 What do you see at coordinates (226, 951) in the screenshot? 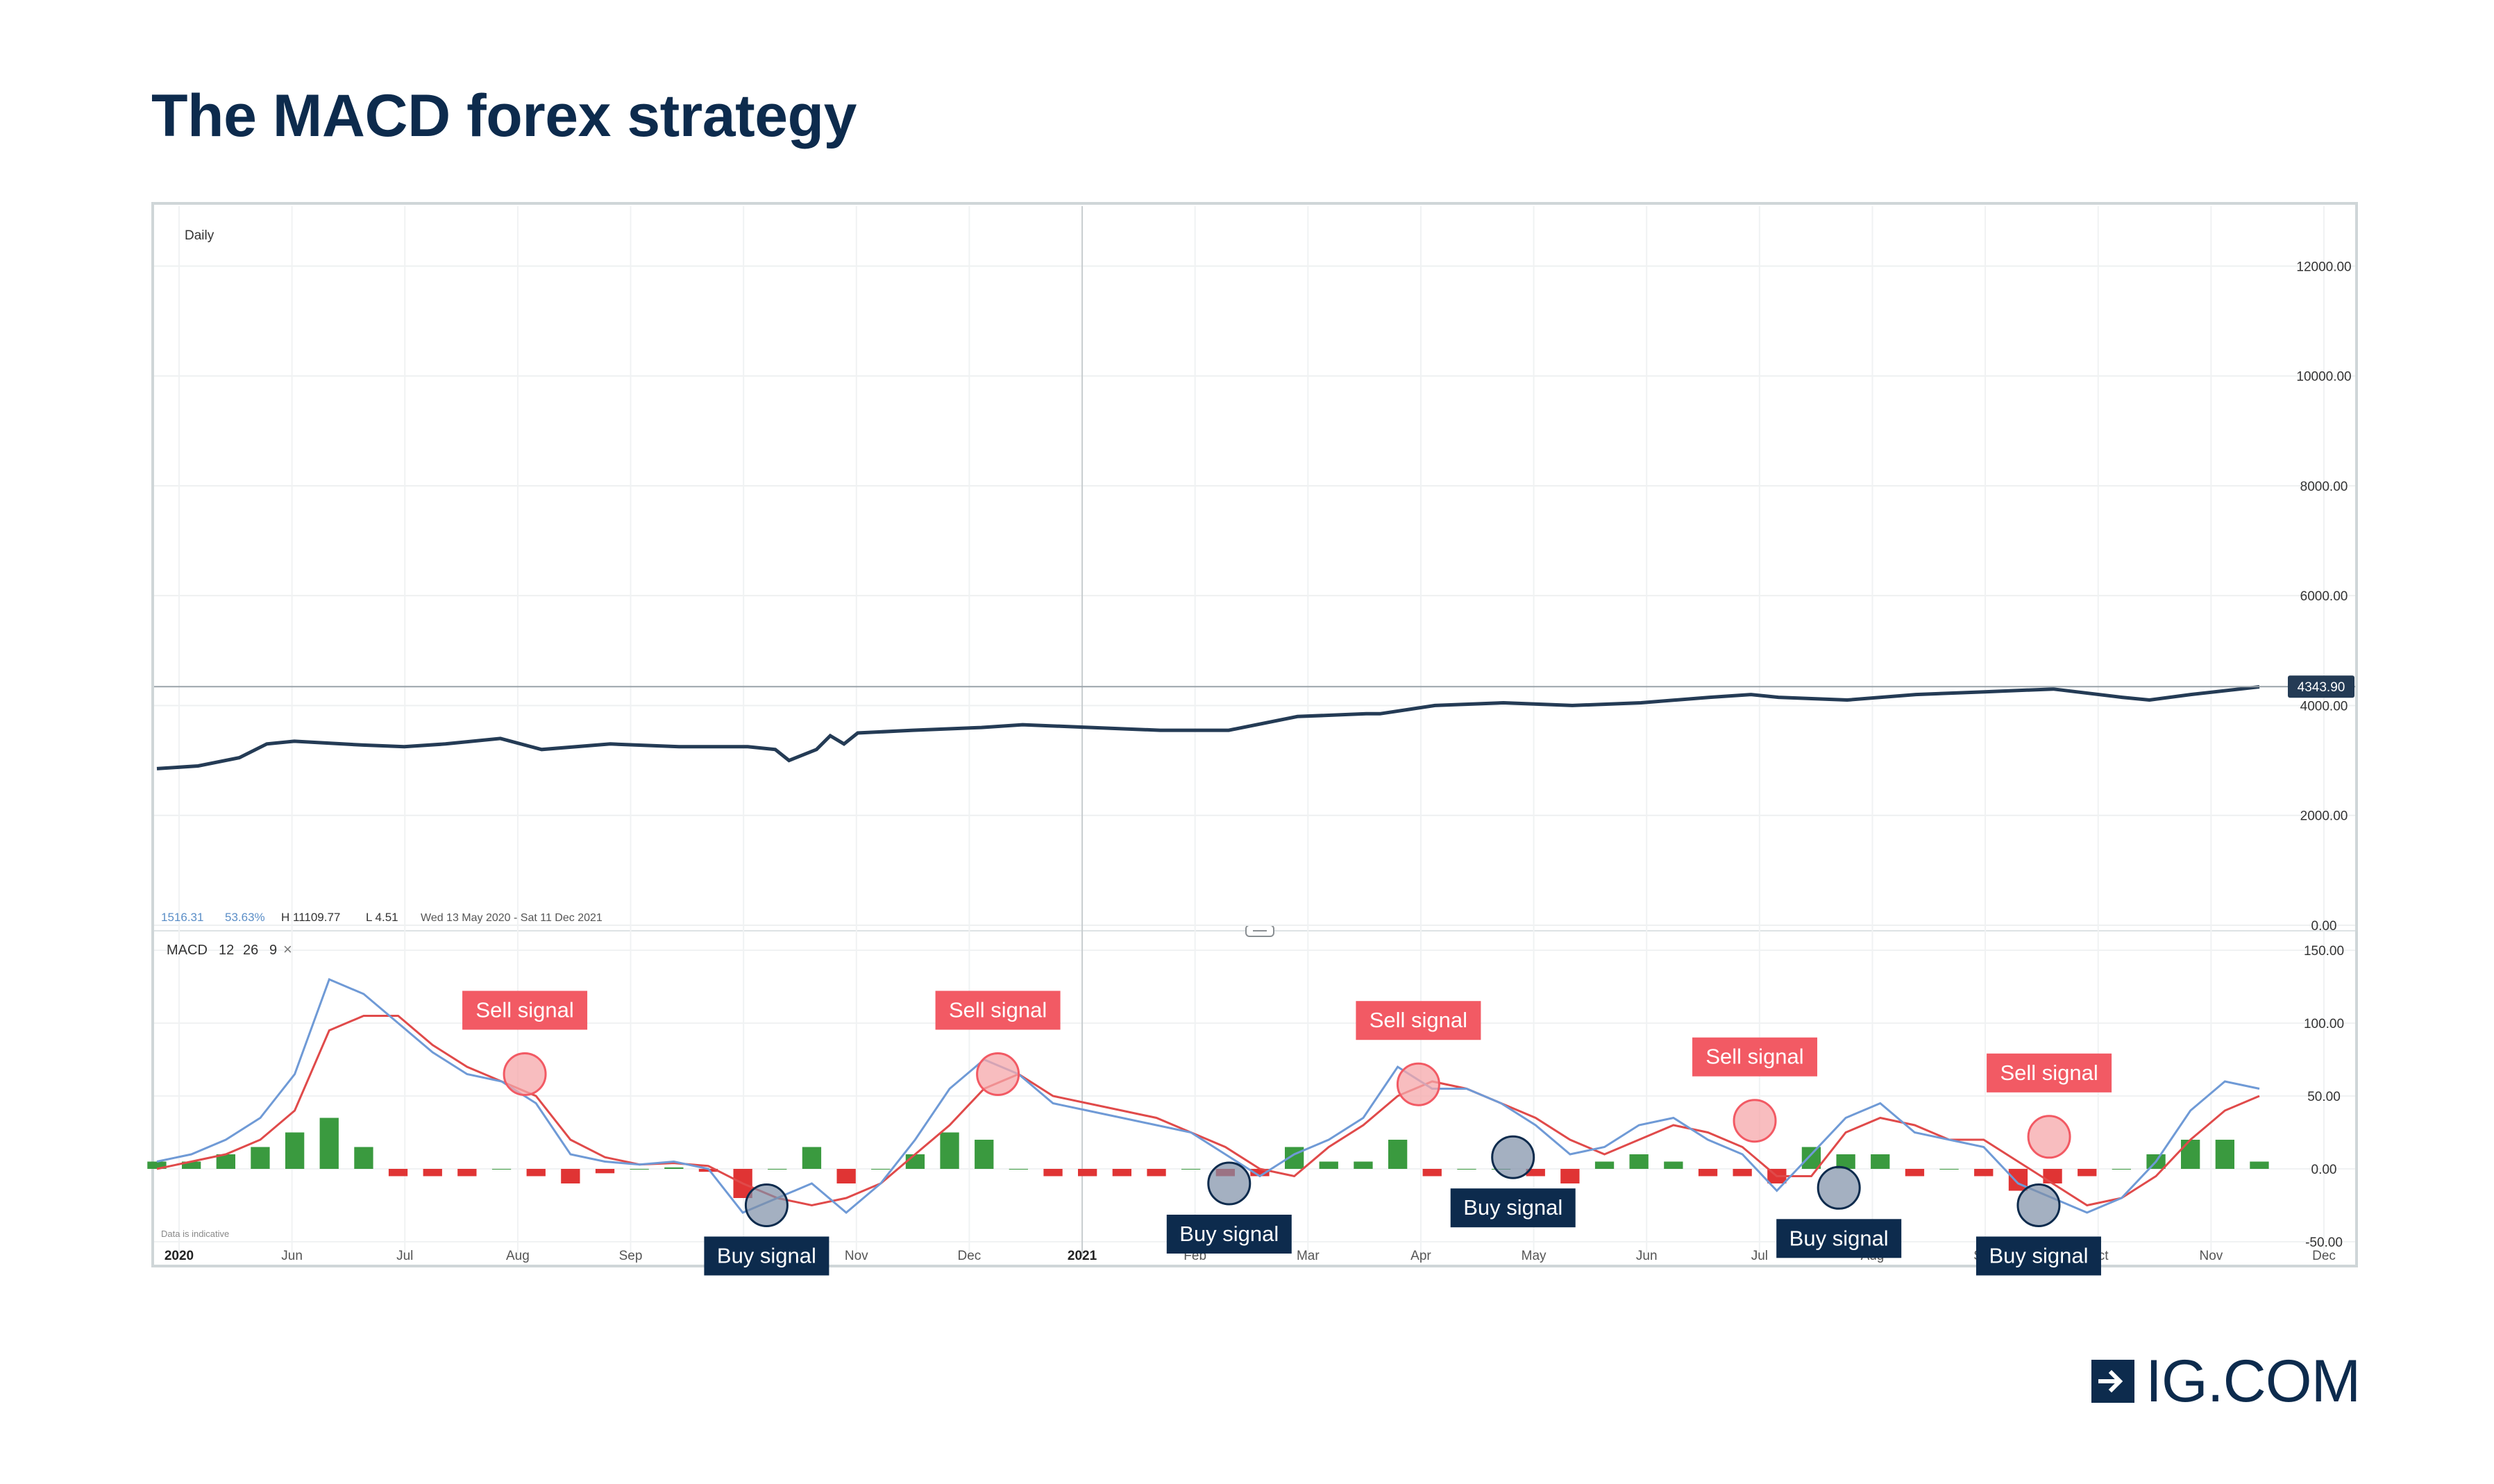
I see `macd-param-fast: 12` at bounding box center [226, 951].